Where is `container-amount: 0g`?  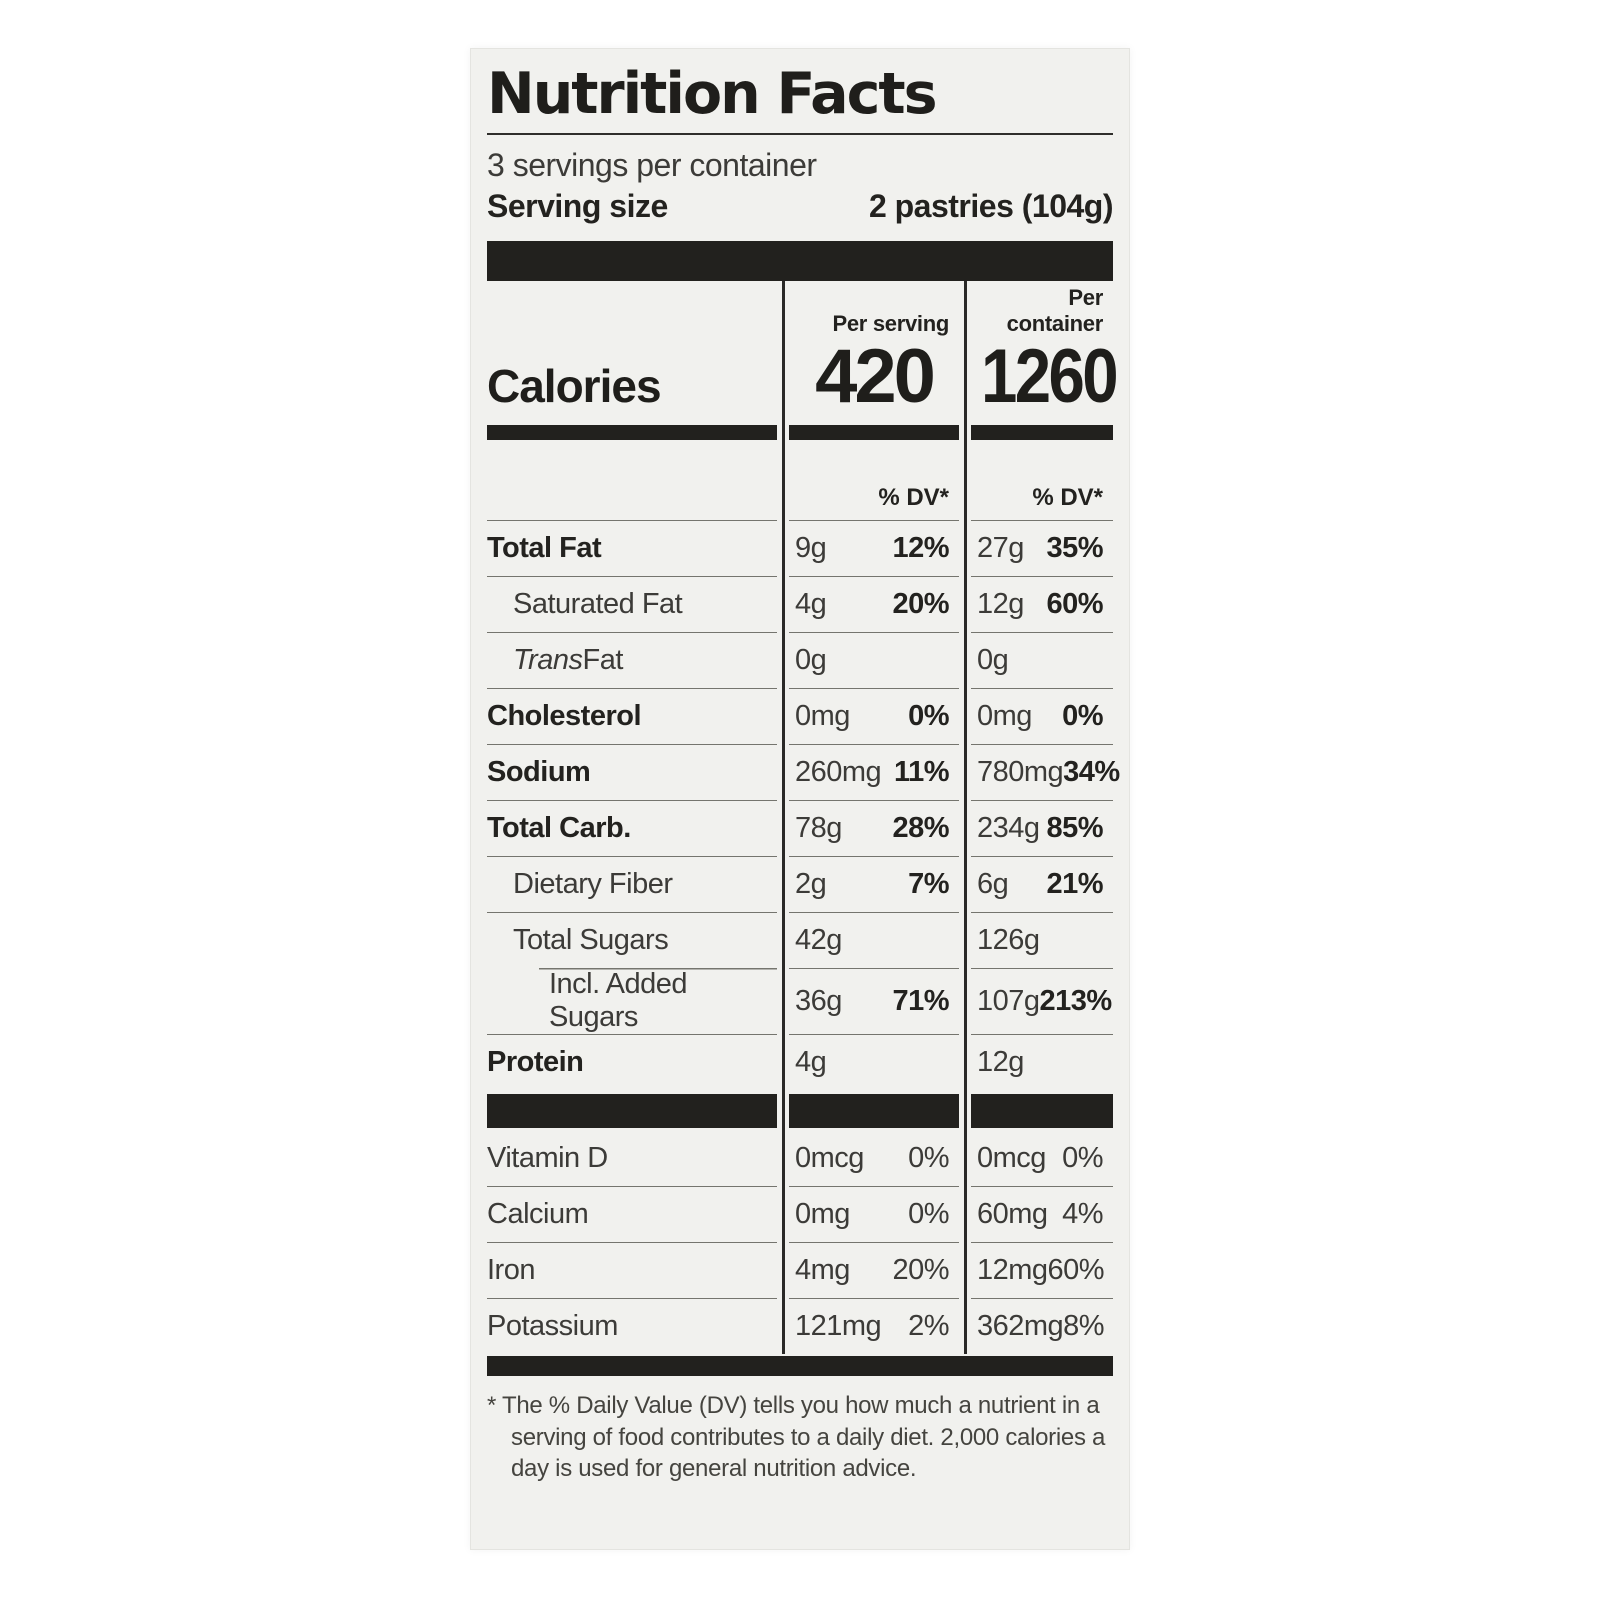
container-amount: 0g is located at coordinates (993, 660).